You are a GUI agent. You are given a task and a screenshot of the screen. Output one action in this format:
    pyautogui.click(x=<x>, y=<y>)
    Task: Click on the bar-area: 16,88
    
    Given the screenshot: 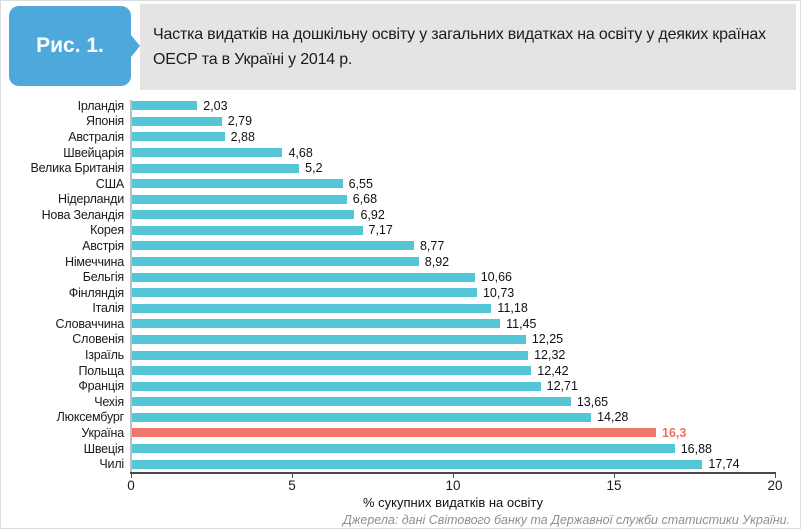 What is the action you would take?
    pyautogui.click(x=453, y=449)
    